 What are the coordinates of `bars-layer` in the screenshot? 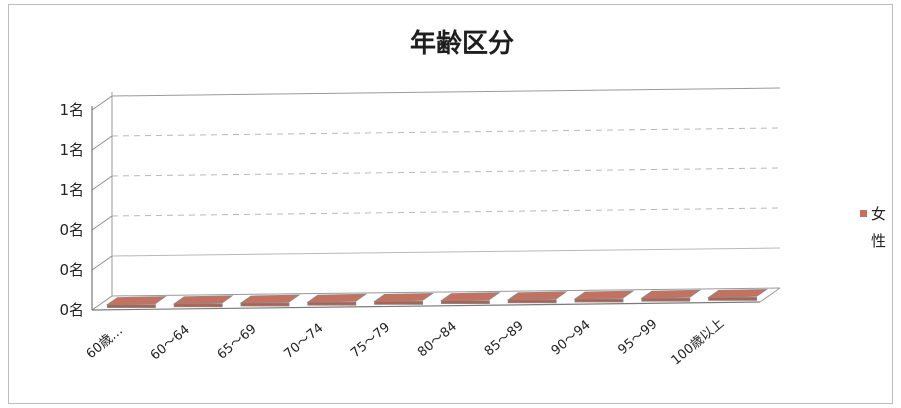 It's located at (437, 298).